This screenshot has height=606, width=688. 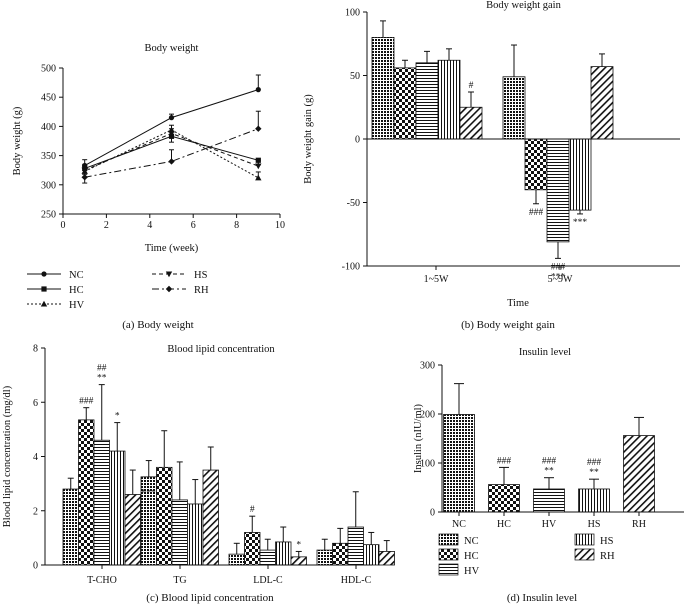 What do you see at coordinates (353, 203) in the screenshot?
I see `chart-1-y-tick-label: -50` at bounding box center [353, 203].